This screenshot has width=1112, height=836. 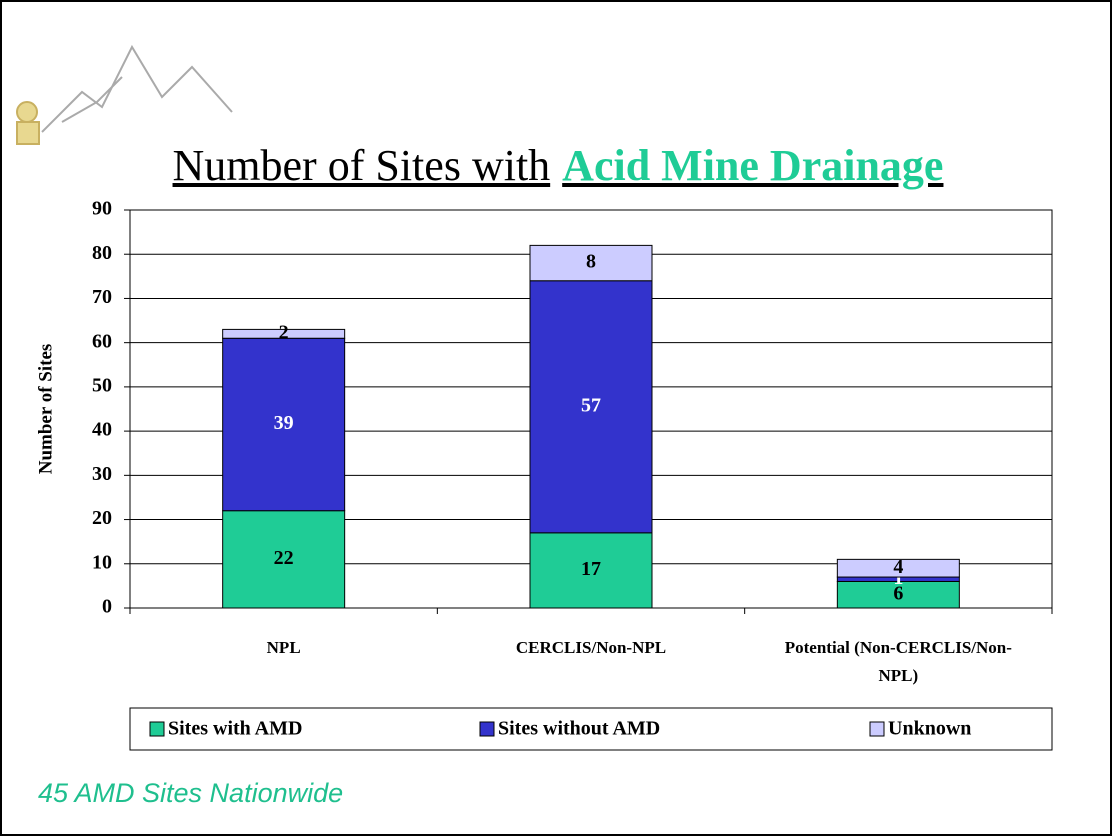 I want to click on data-label: 22, so click(x=284, y=558).